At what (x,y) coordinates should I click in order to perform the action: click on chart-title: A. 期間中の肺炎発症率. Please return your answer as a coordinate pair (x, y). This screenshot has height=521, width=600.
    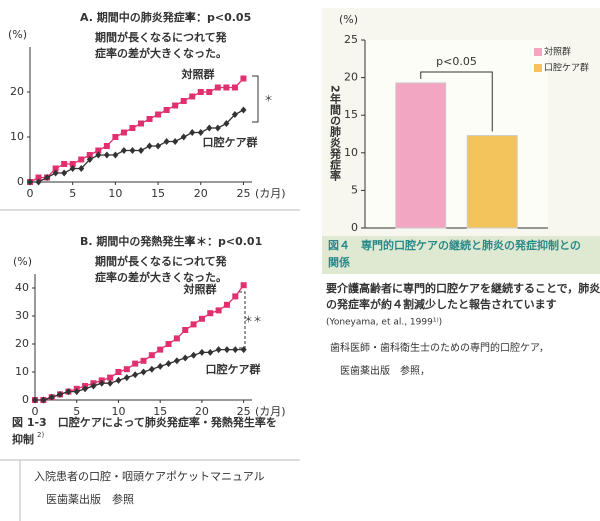
    Looking at the image, I should click on (138, 17).